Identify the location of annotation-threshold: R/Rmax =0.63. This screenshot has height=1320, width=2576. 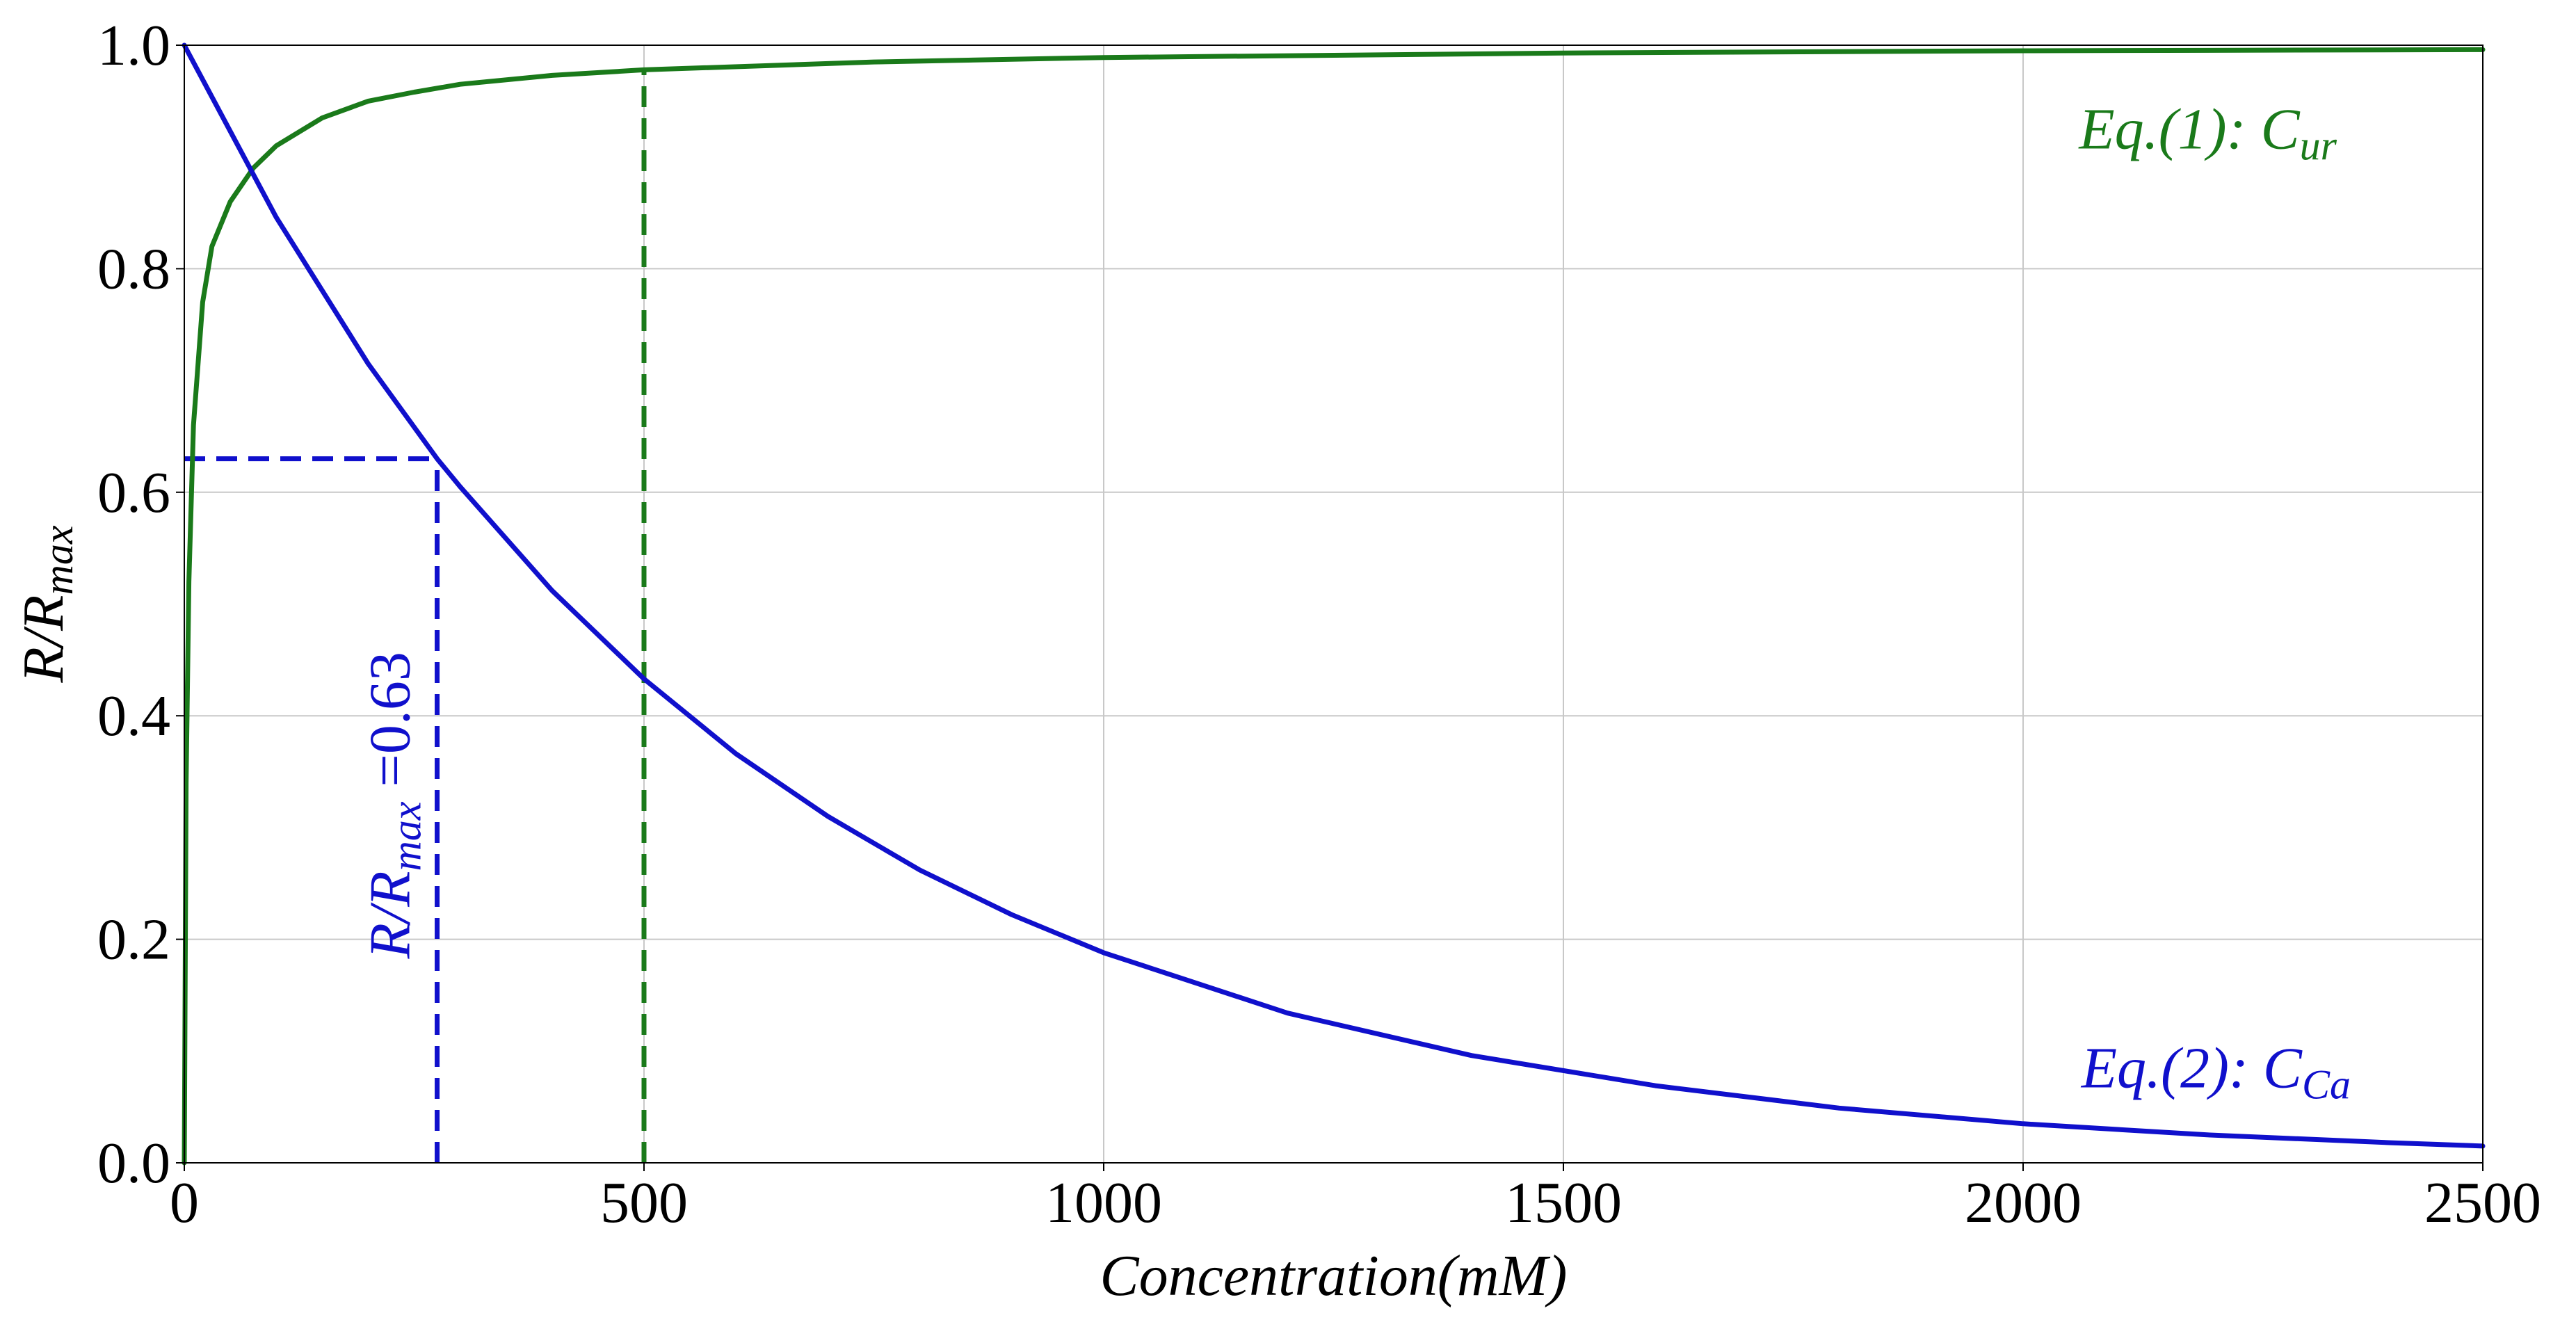
(394, 806).